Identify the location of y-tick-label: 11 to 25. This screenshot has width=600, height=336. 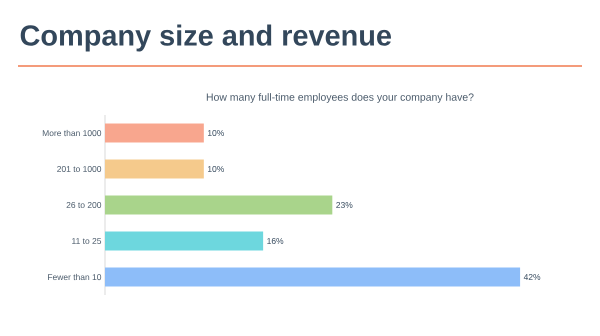
(87, 241).